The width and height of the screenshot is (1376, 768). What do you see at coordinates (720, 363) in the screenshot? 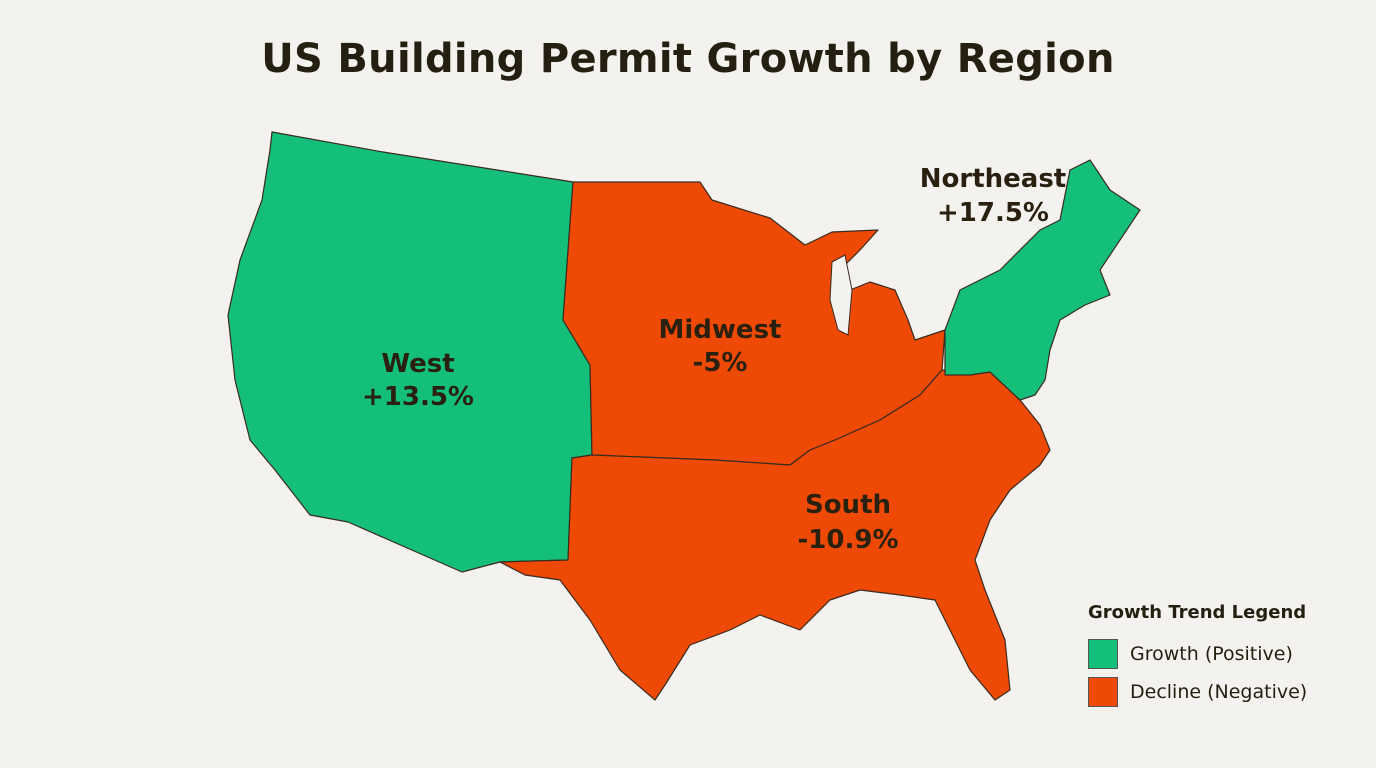
I see `label-midwest-value: -5%` at bounding box center [720, 363].